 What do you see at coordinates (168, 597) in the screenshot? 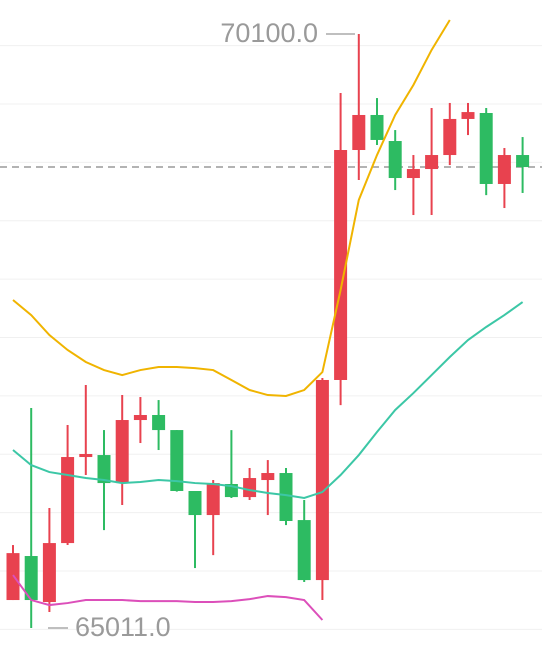
I see `indicator-line` at bounding box center [168, 597].